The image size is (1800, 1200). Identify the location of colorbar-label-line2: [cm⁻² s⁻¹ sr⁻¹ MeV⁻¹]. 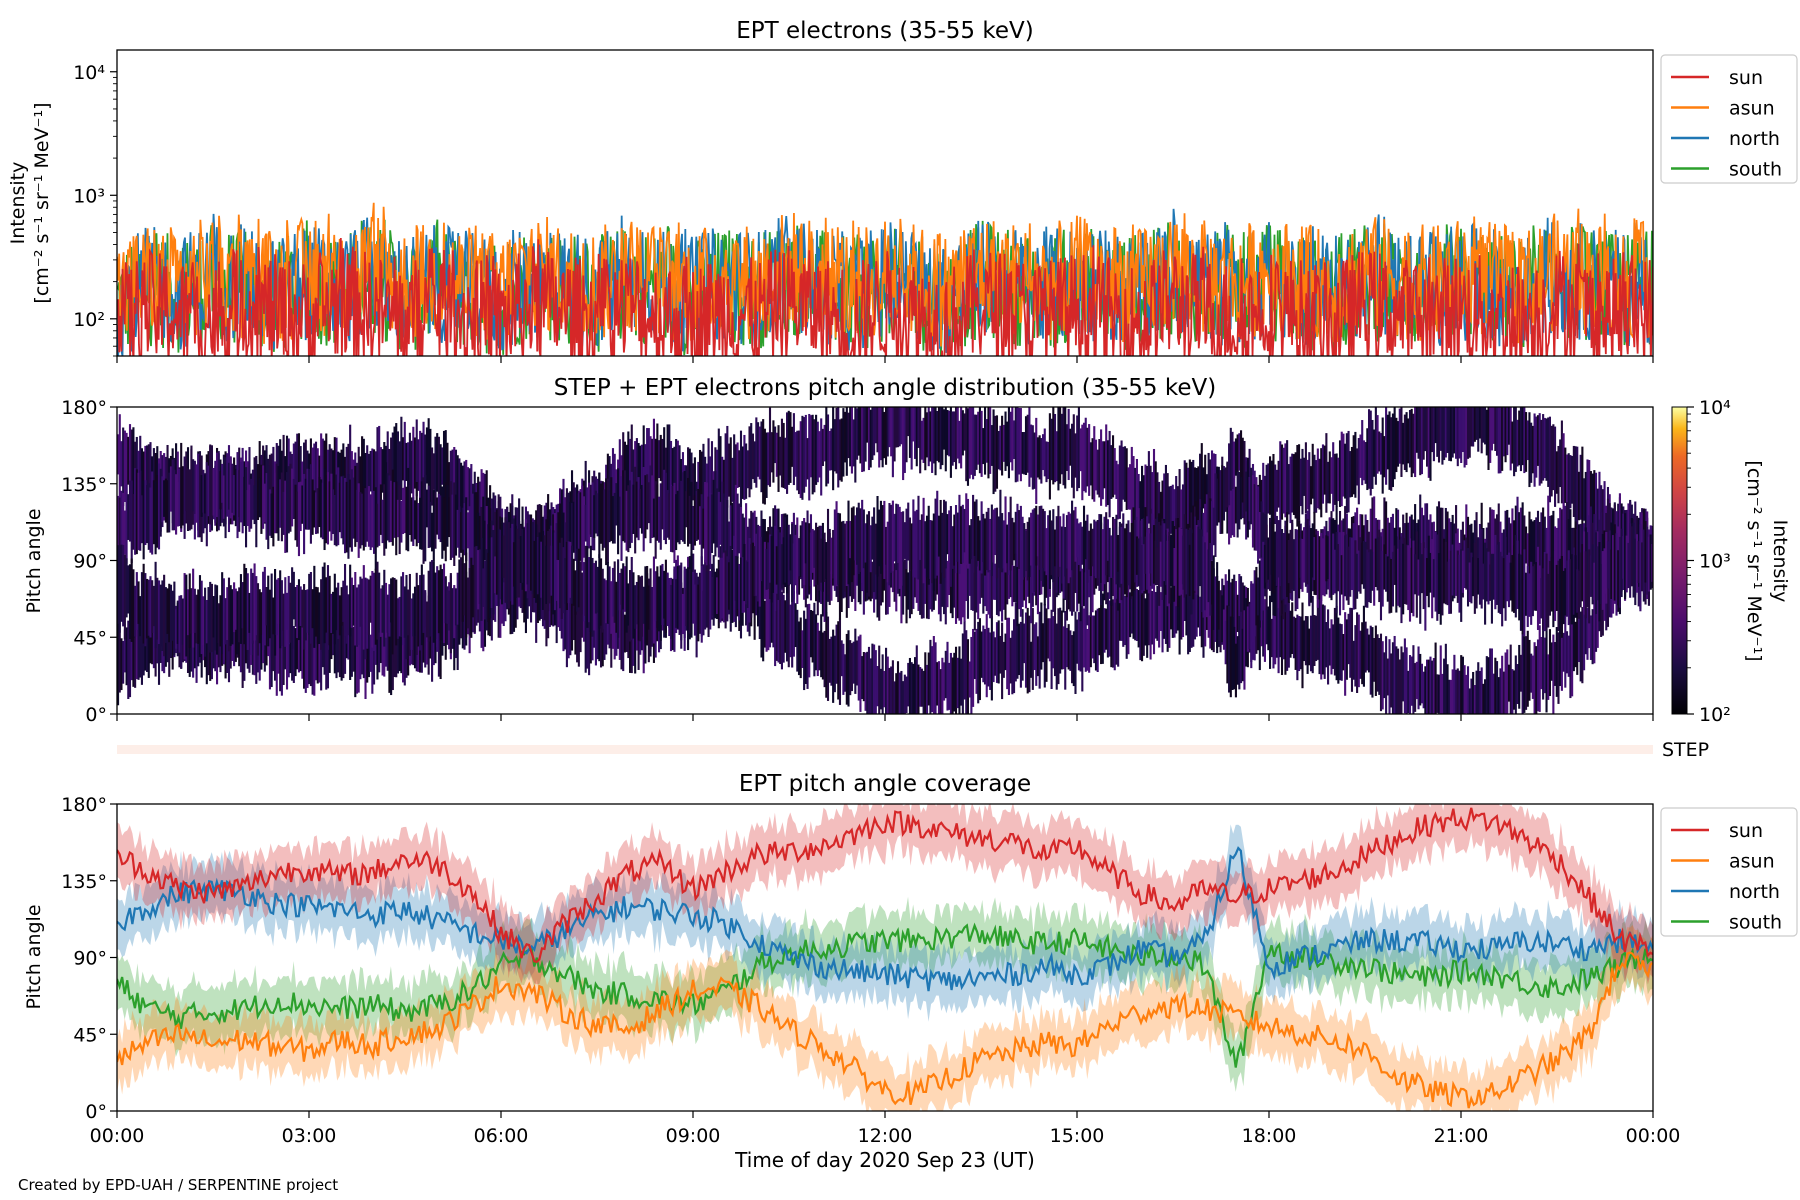
(1754, 560).